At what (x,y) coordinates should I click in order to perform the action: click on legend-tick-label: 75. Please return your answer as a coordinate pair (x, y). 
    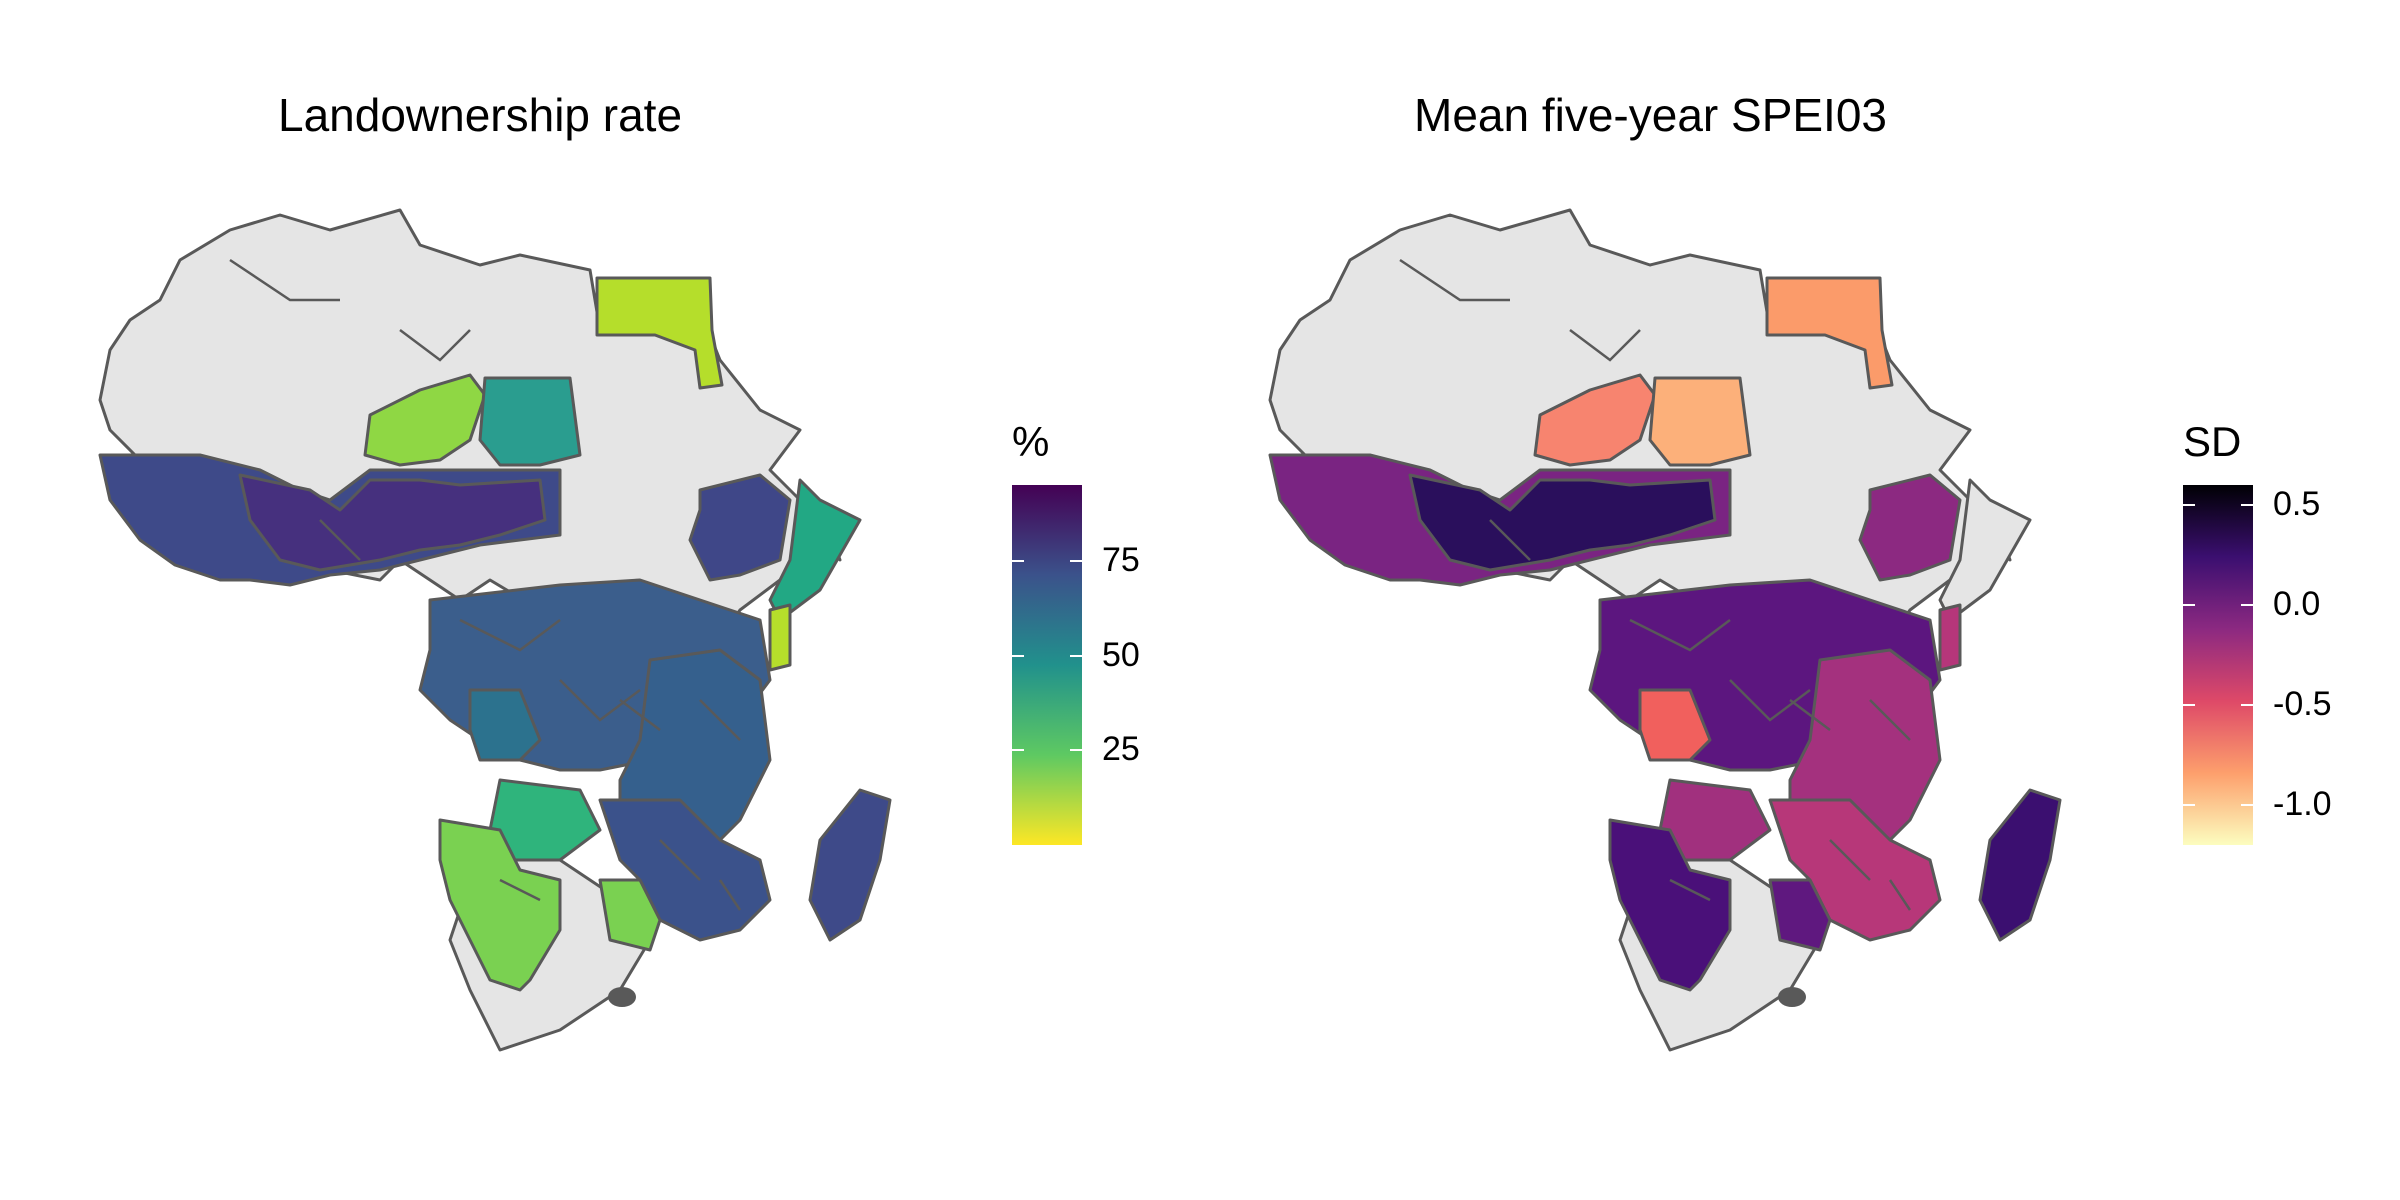
    Looking at the image, I should click on (1121, 559).